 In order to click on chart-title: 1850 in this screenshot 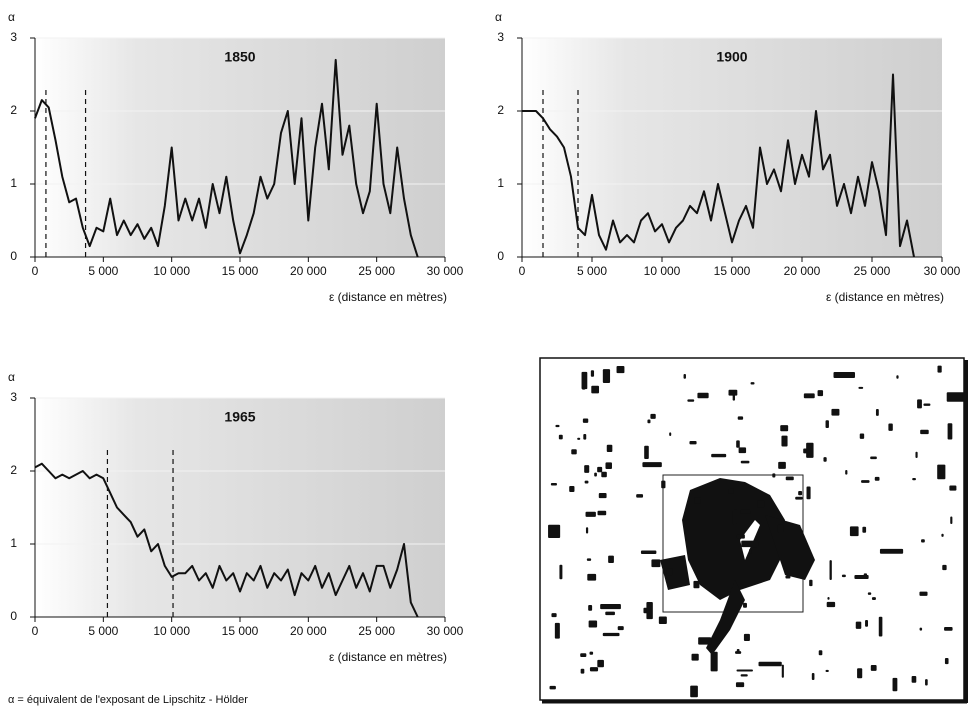, I will do `click(239, 57)`.